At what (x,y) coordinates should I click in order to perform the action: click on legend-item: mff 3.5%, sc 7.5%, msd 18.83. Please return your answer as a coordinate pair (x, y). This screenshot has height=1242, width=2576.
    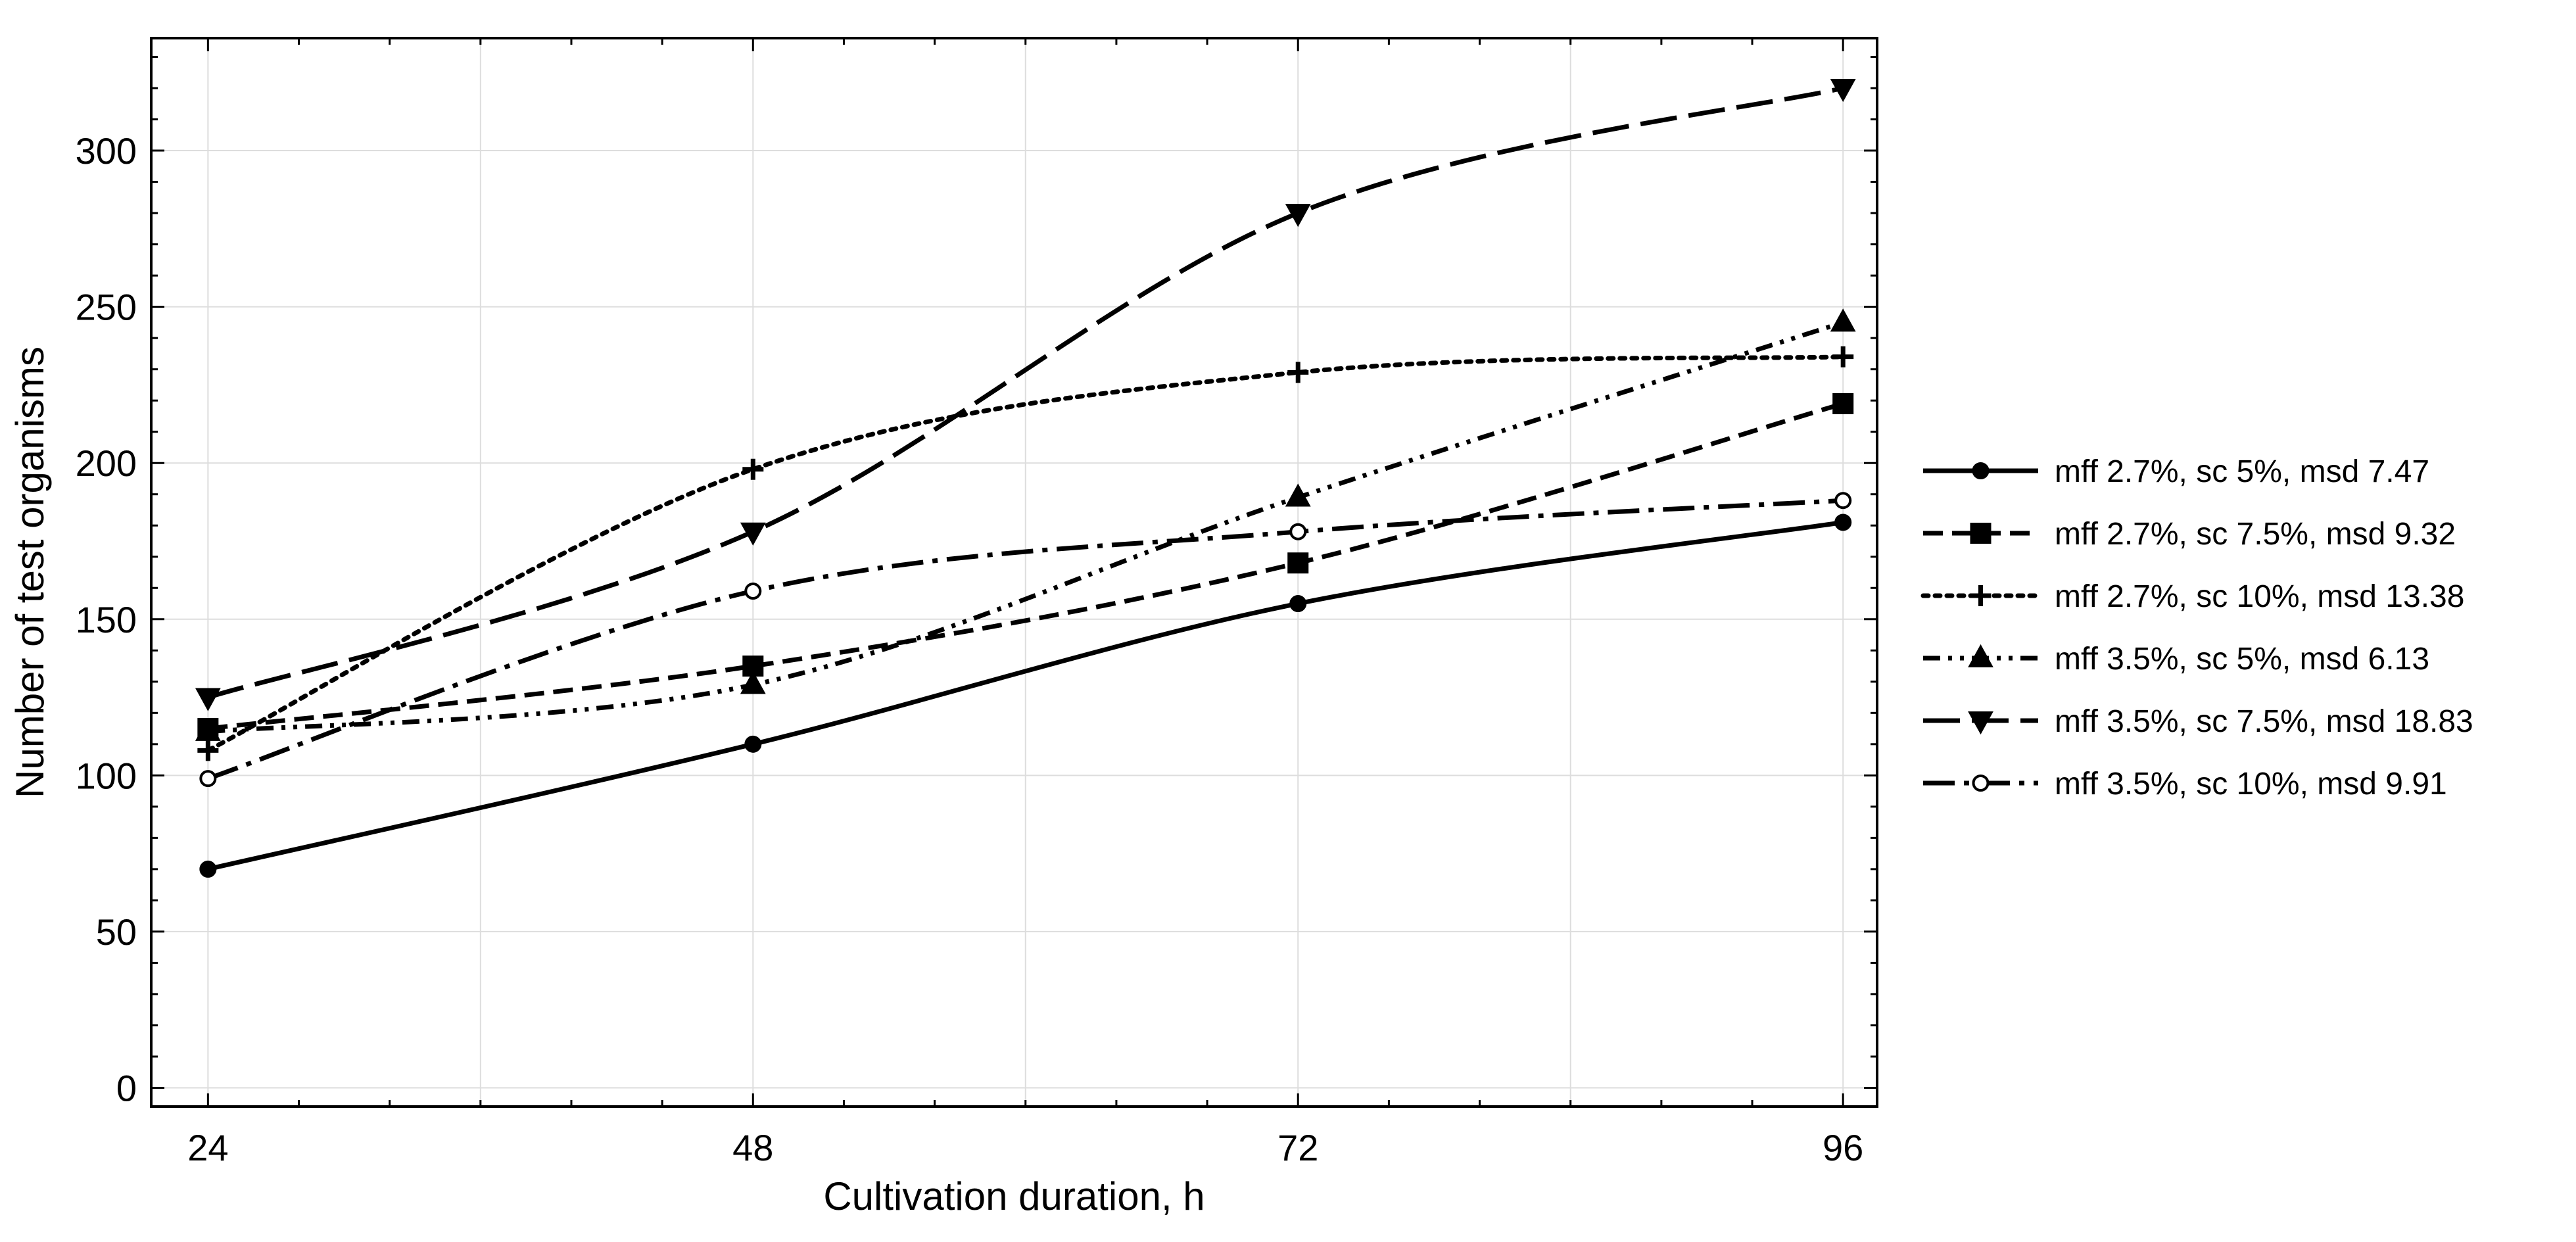
    Looking at the image, I should click on (2198, 721).